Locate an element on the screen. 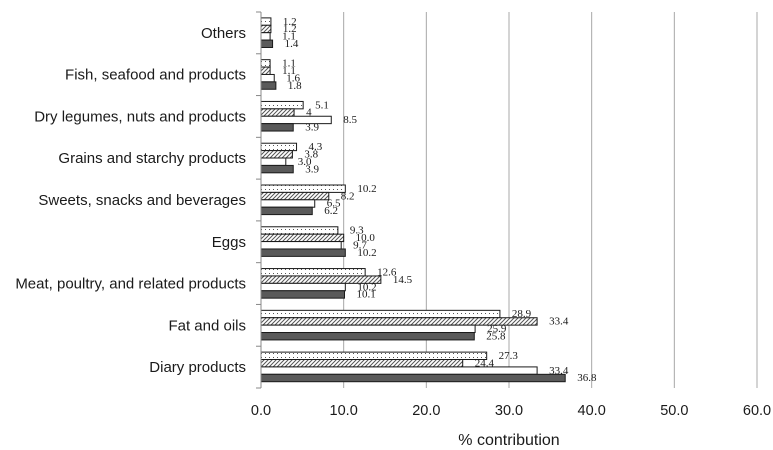 This screenshot has width=773, height=450. category-label: Others is located at coordinates (223, 33).